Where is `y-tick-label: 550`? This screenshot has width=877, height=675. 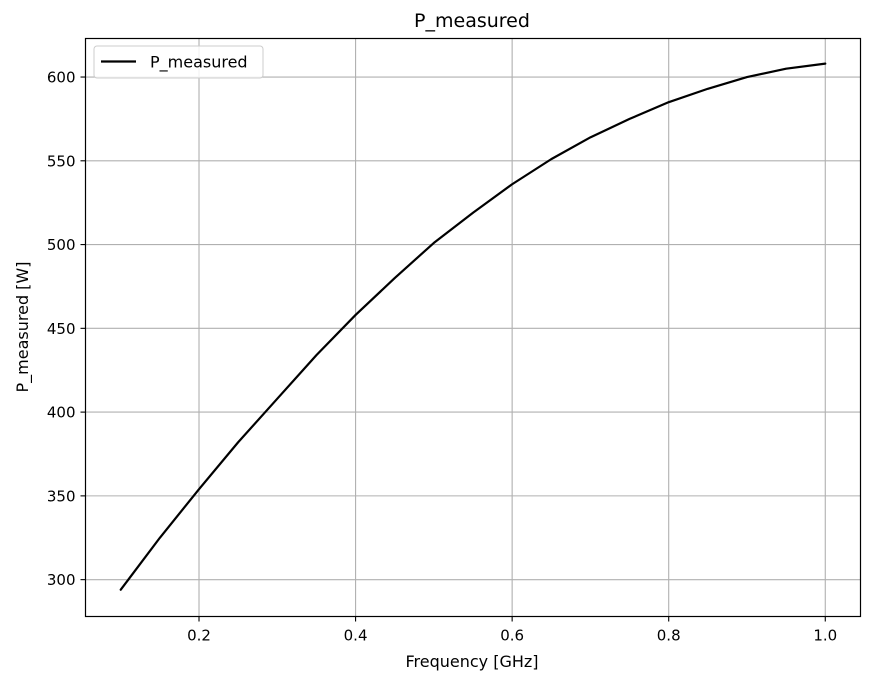
y-tick-label: 550 is located at coordinates (61, 161).